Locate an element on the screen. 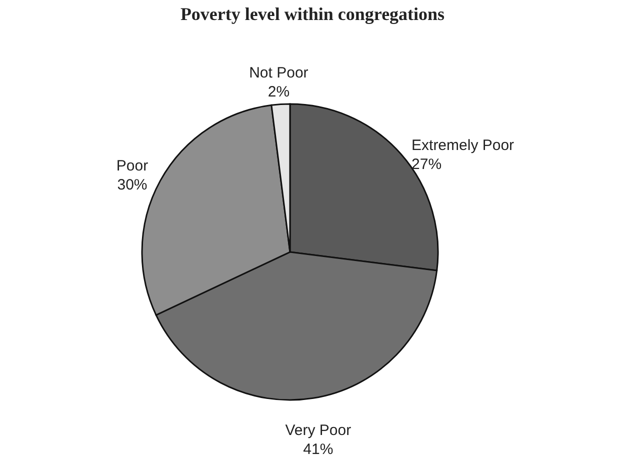 The image size is (625, 467). slice-label: Extremely Poor is located at coordinates (463, 145).